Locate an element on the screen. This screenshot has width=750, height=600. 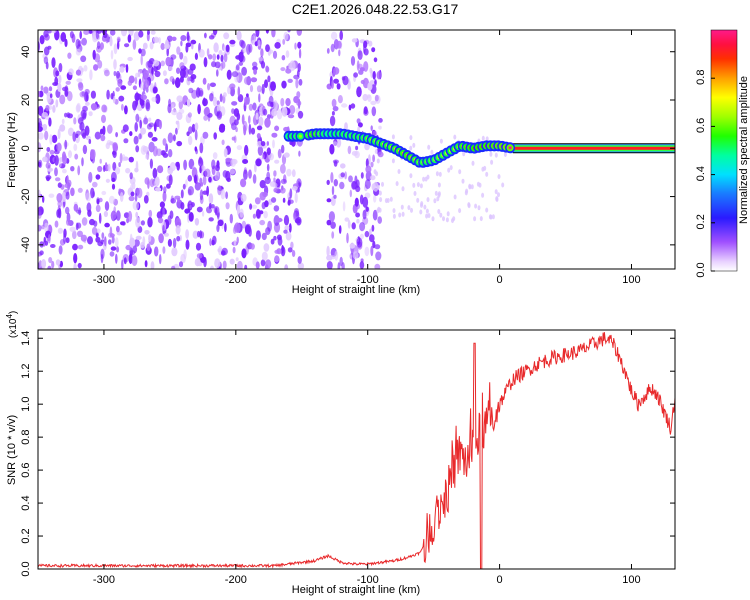
colorbar-ticks: 0.0 0.2 0.4 0.6 0.8 is located at coordinates (705, 174).